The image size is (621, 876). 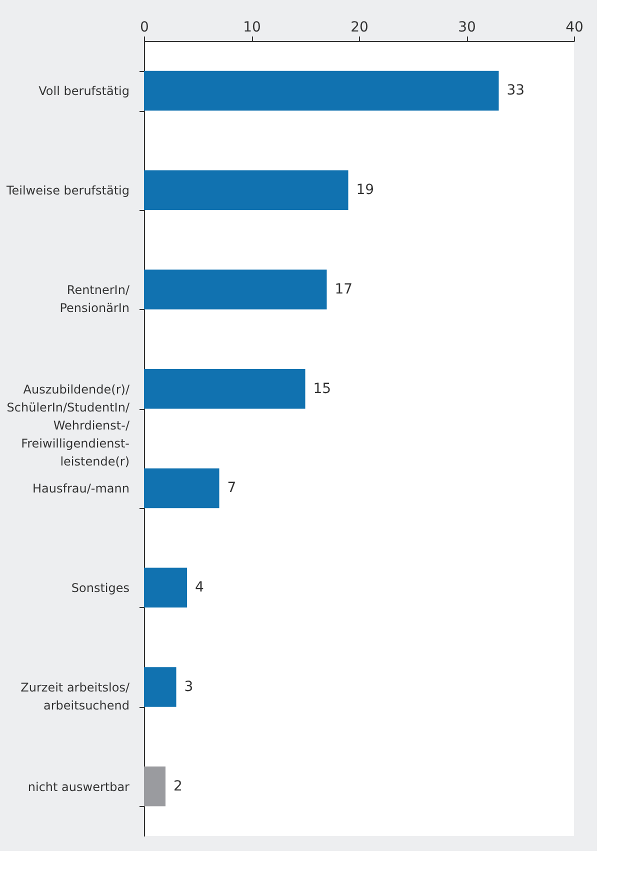 I want to click on data-label: 17, so click(x=343, y=289).